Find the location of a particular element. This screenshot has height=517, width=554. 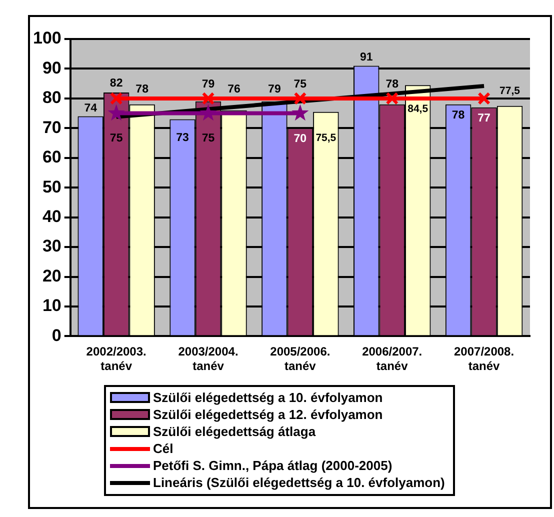

x-tick-label: 2002/2003. tanév is located at coordinates (116, 359).